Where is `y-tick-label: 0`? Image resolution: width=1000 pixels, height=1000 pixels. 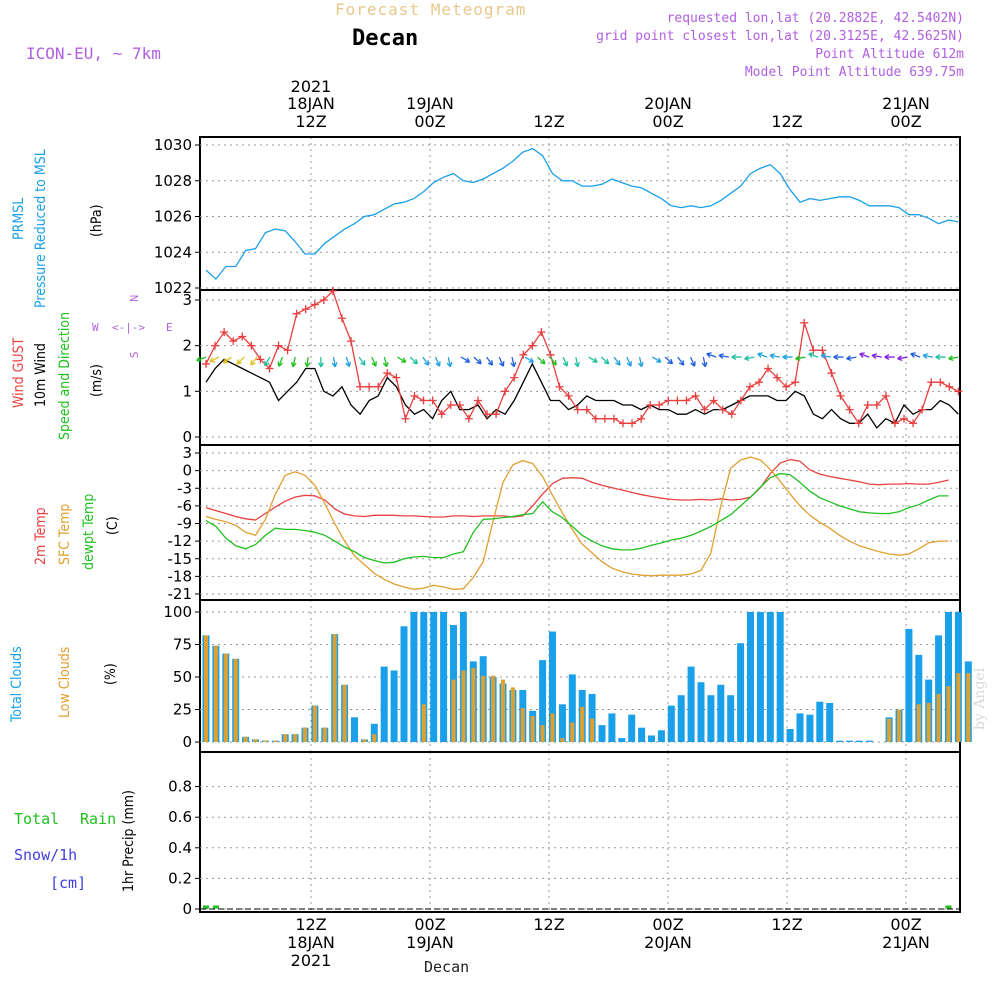
y-tick-label: 0 is located at coordinates (187, 742).